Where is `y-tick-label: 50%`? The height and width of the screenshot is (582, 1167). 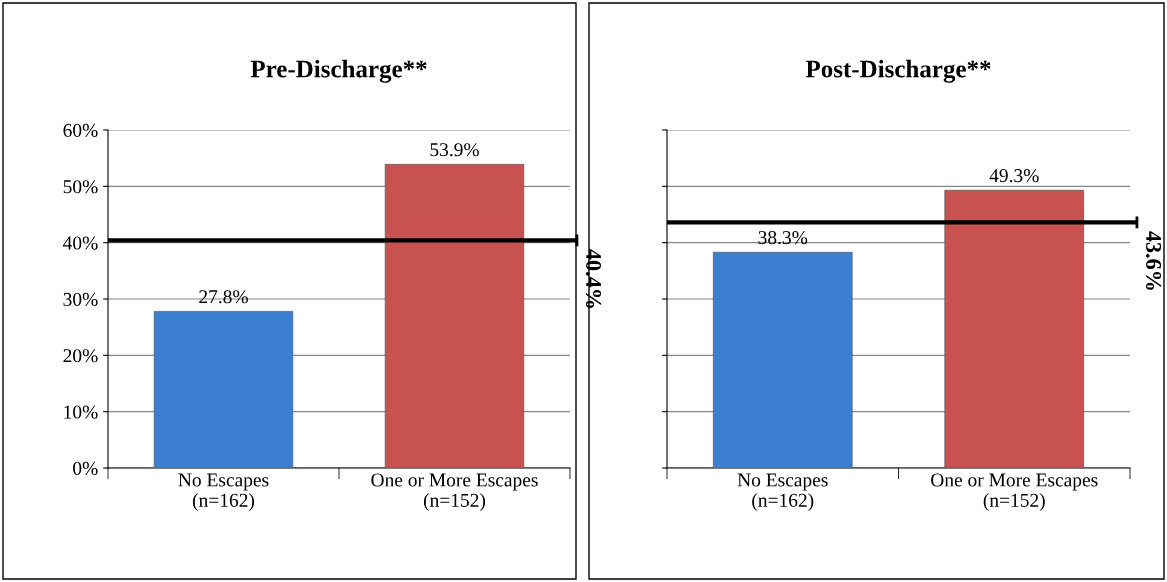 y-tick-label: 50% is located at coordinates (80, 187).